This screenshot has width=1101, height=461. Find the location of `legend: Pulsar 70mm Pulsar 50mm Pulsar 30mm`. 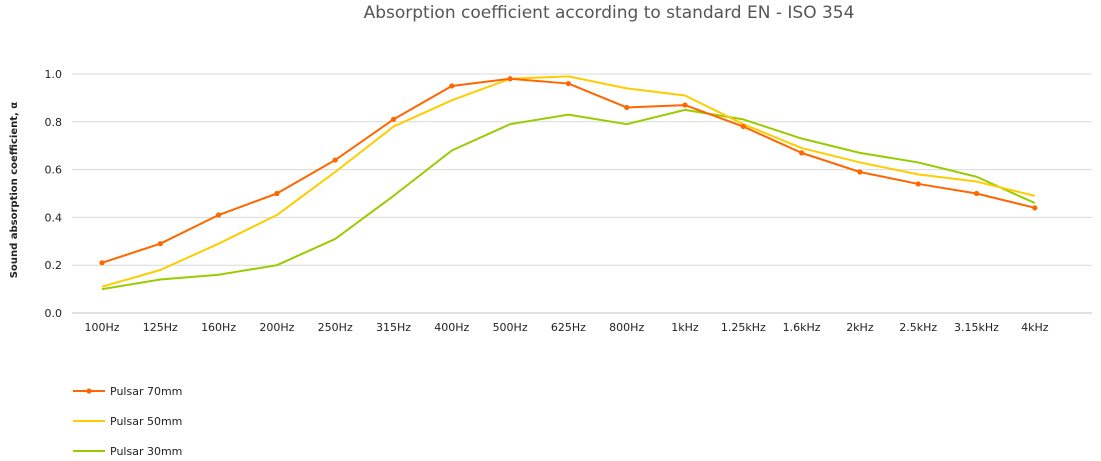

legend: Pulsar 70mm Pulsar 50mm Pulsar 30mm is located at coordinates (127, 421).